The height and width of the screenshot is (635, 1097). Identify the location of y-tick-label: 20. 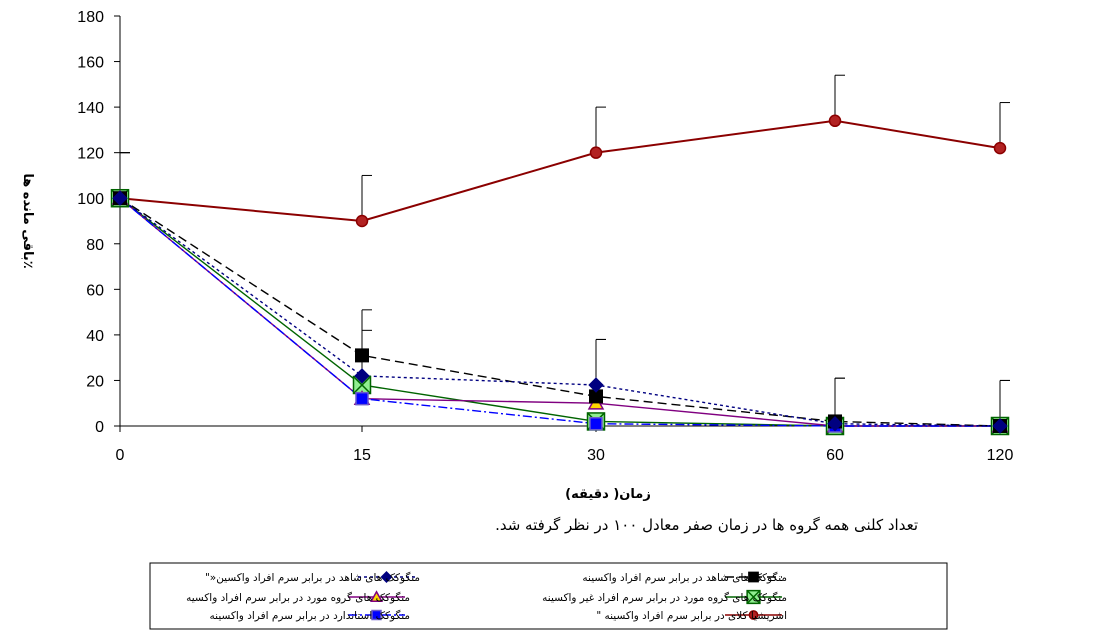
(95, 381).